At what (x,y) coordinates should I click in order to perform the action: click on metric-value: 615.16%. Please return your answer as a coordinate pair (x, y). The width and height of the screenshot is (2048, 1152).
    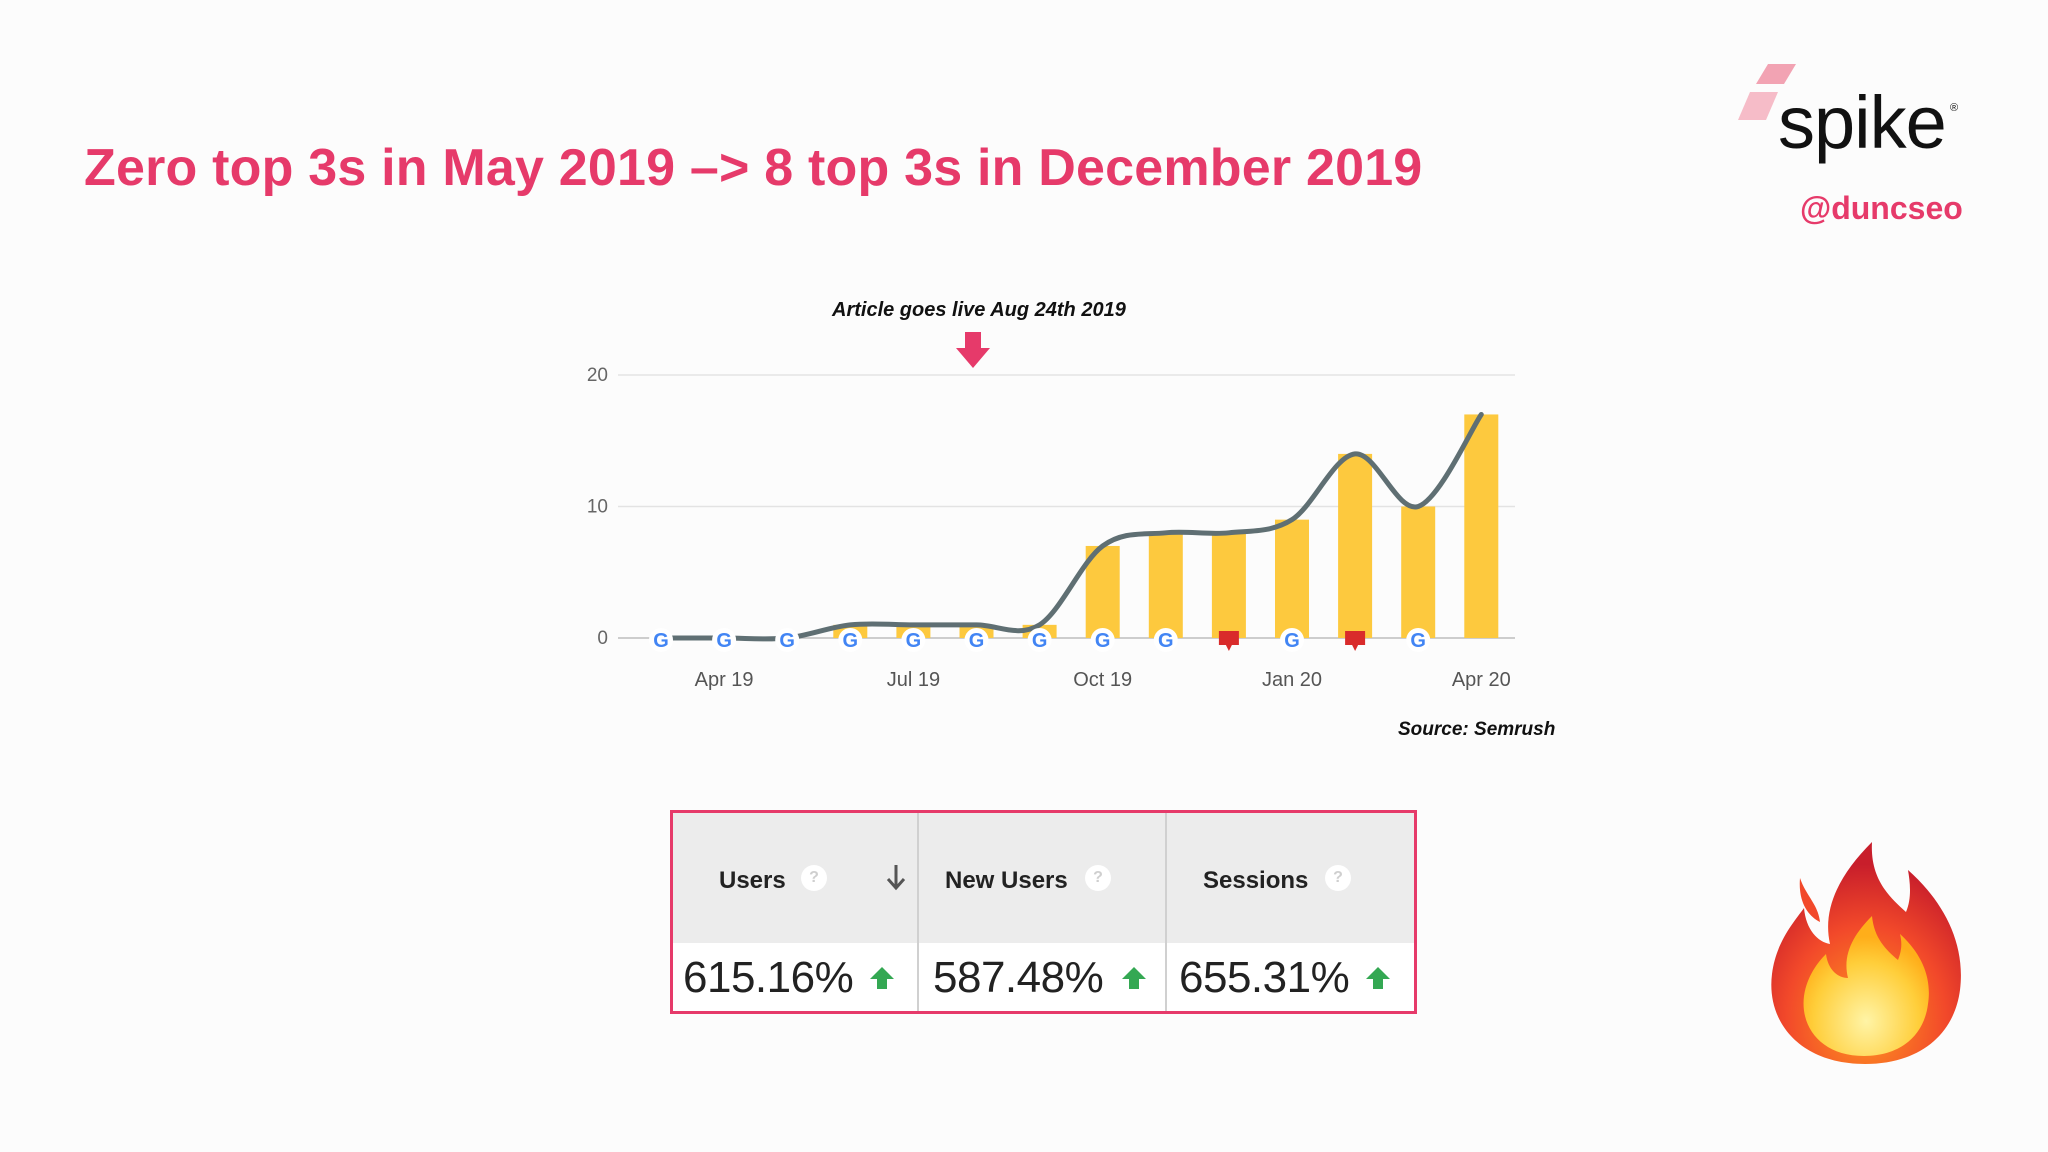
    Looking at the image, I should click on (768, 977).